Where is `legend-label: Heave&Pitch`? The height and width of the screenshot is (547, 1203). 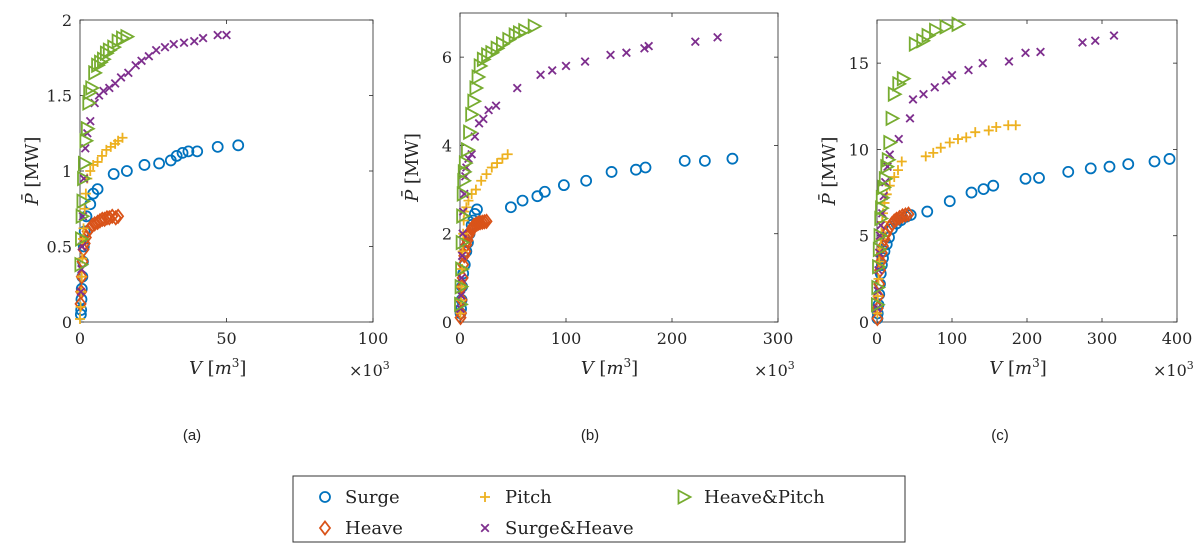
legend-label: Heave&Pitch is located at coordinates (764, 497).